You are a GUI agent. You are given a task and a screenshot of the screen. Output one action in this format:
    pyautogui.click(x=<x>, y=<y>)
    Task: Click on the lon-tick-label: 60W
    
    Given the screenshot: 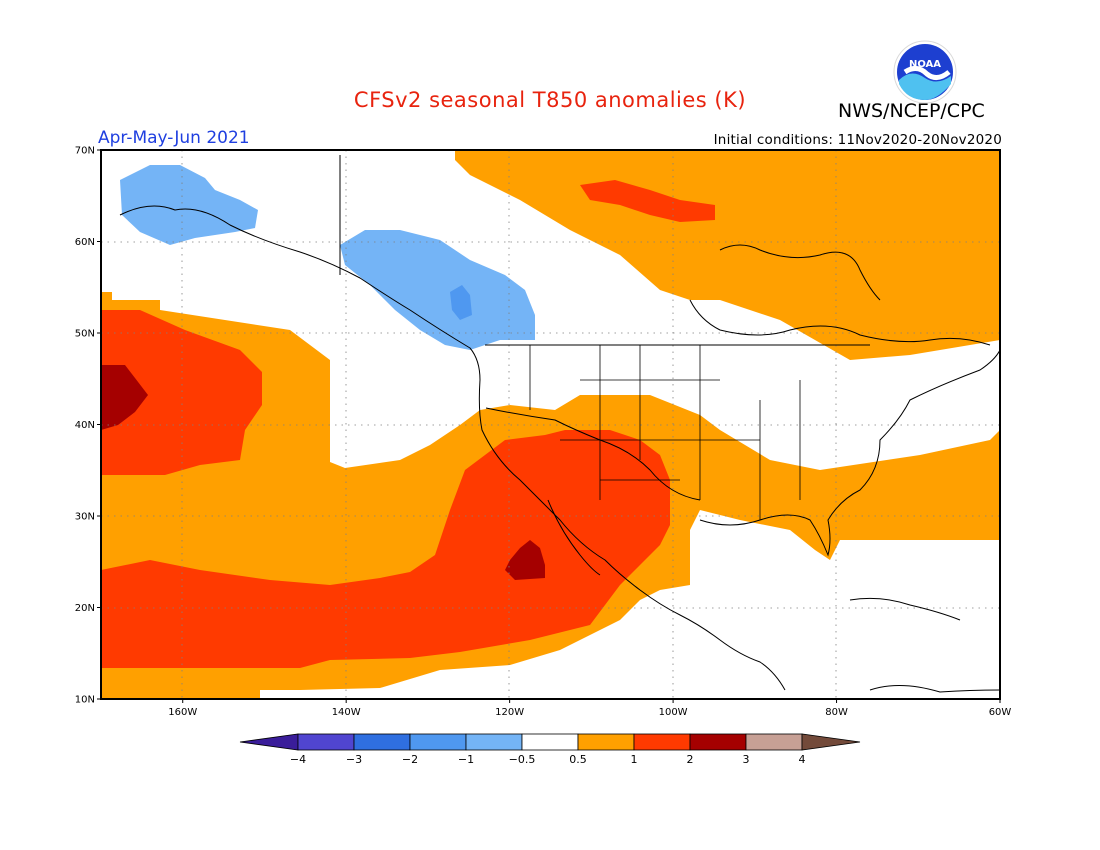 What is the action you would take?
    pyautogui.click(x=1000, y=712)
    